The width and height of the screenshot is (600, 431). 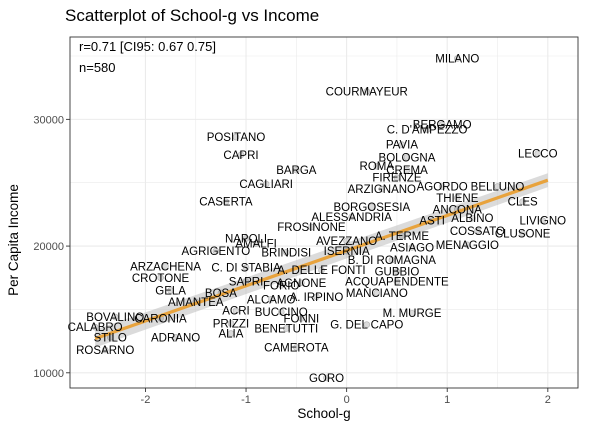 What do you see at coordinates (246, 400) in the screenshot?
I see `x-tick-label: -1` at bounding box center [246, 400].